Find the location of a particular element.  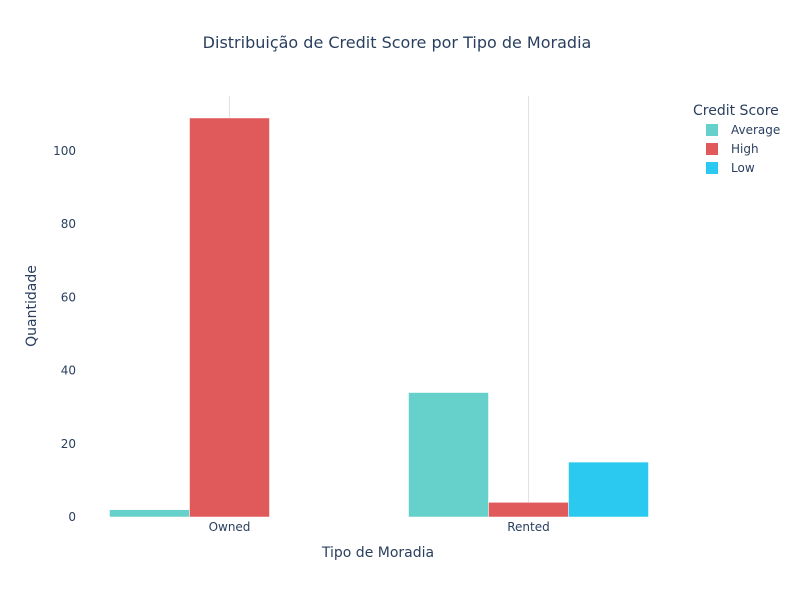

y-tick-label: 20 is located at coordinates (68, 444).